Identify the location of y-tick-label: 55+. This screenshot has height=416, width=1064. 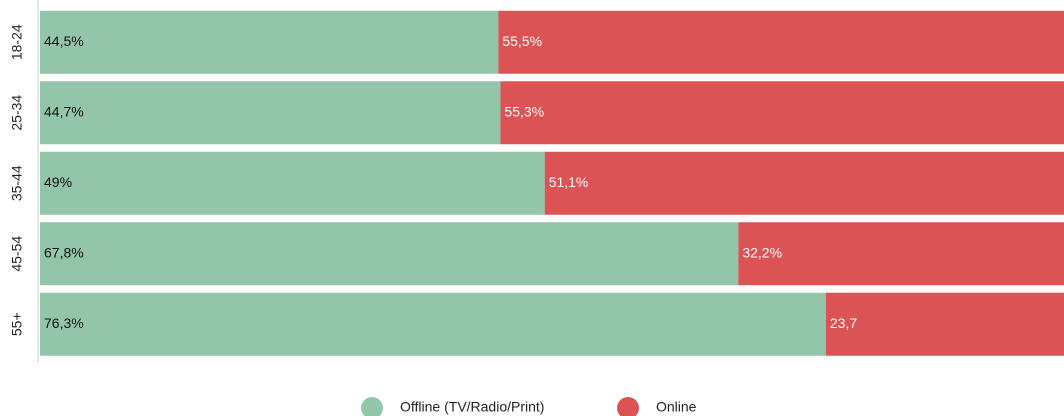
(17, 324).